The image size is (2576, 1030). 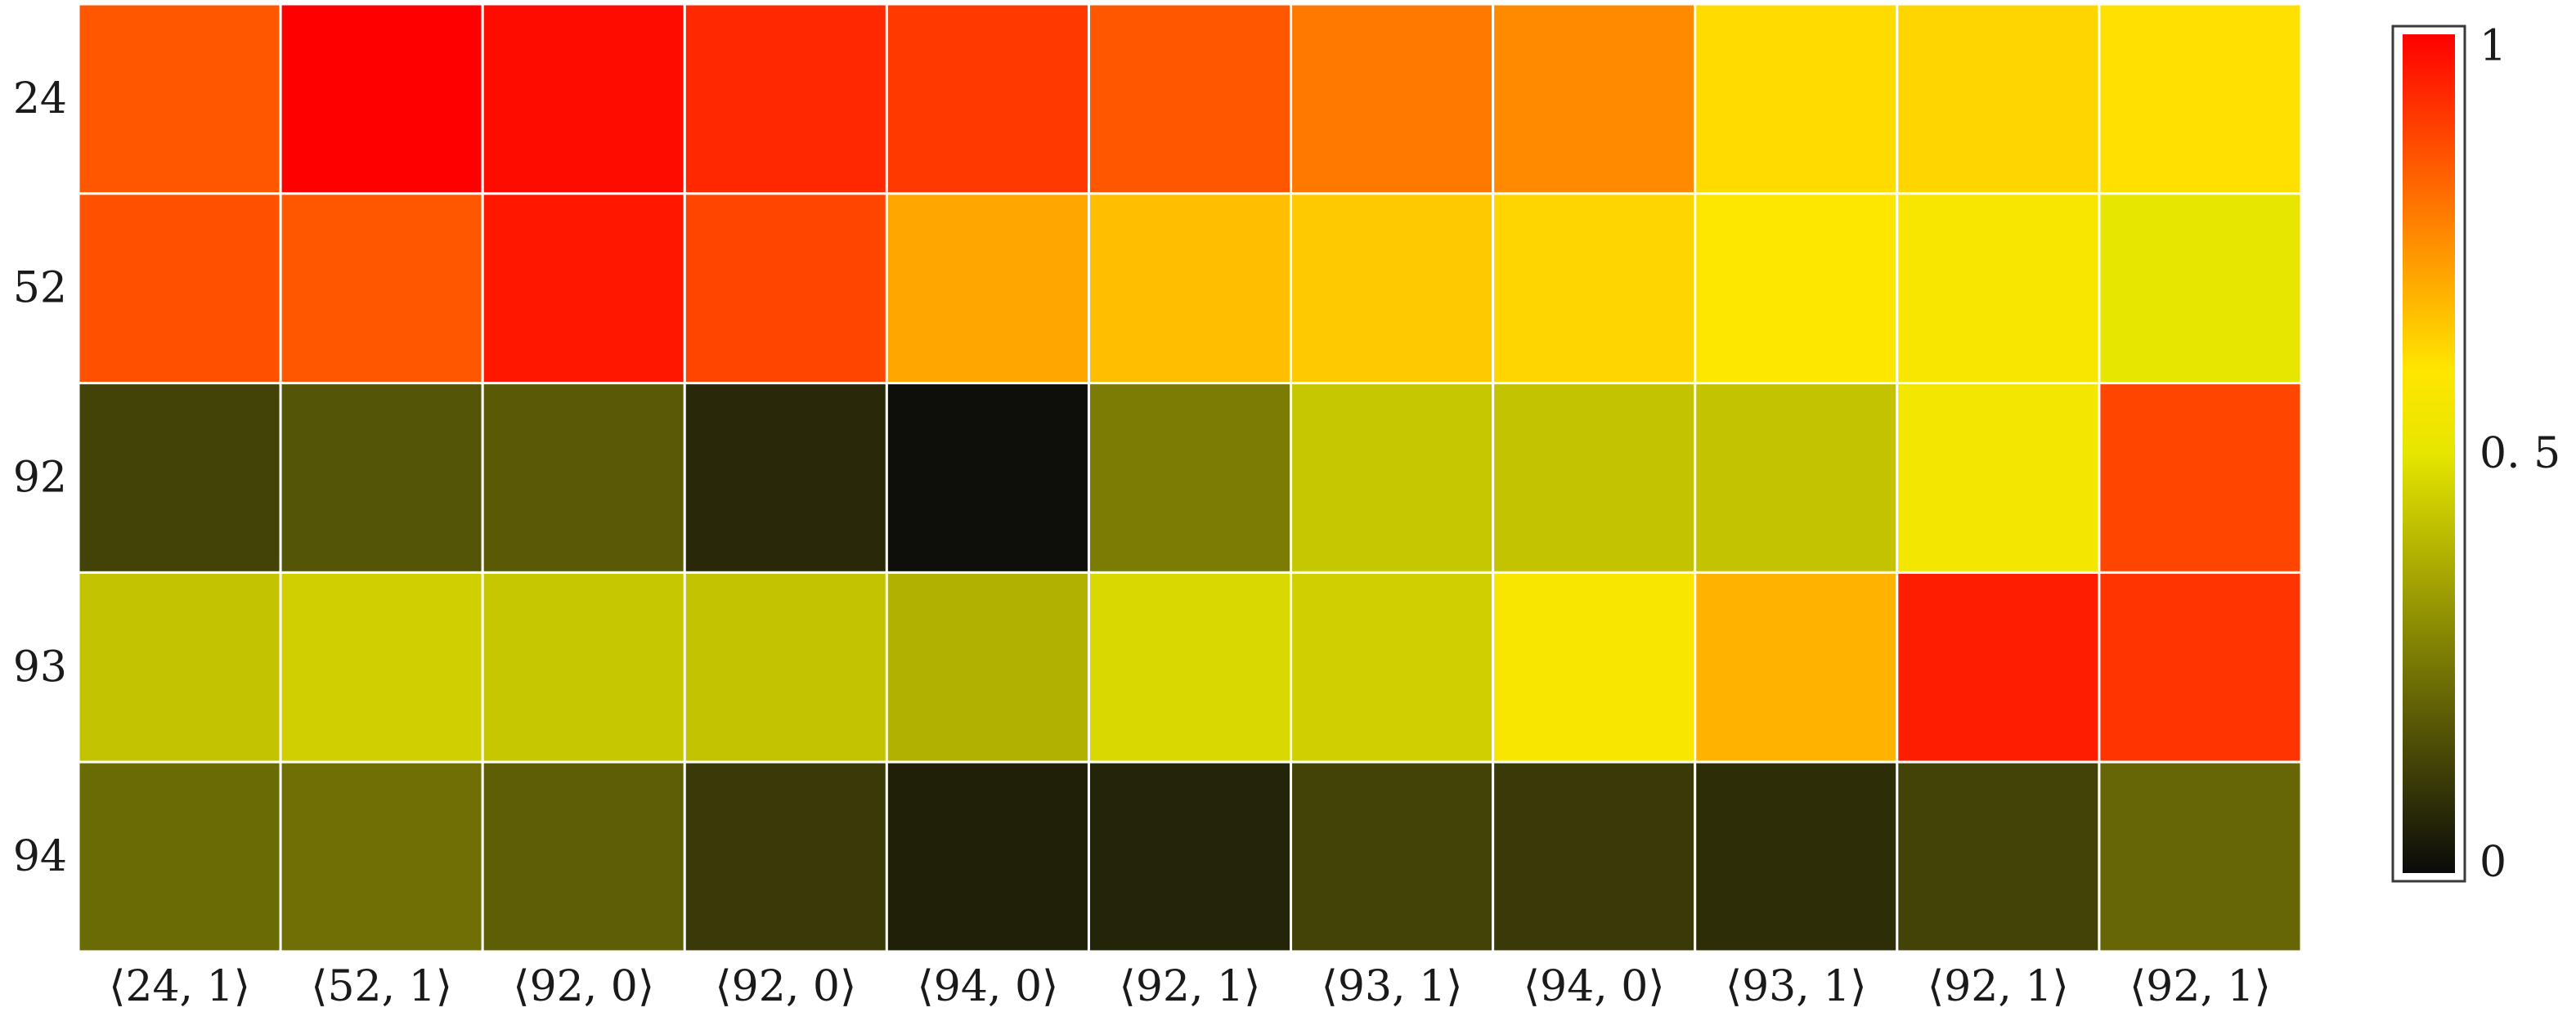 I want to click on row-label: 92, so click(x=40, y=478).